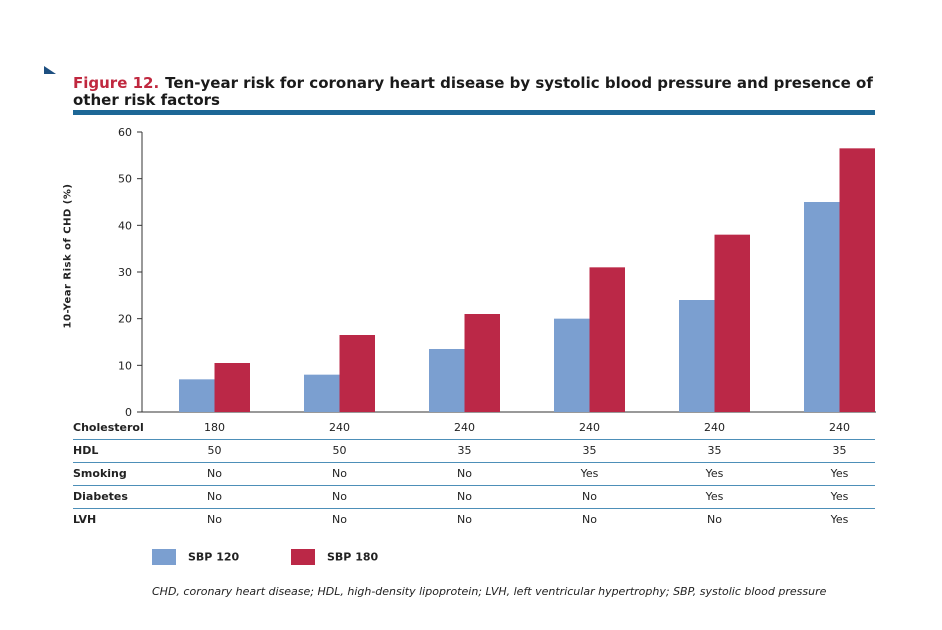 This screenshot has height=630, width=942. Describe the element at coordinates (100, 496) in the screenshot. I see `risk-row-label: Diabetes` at that location.